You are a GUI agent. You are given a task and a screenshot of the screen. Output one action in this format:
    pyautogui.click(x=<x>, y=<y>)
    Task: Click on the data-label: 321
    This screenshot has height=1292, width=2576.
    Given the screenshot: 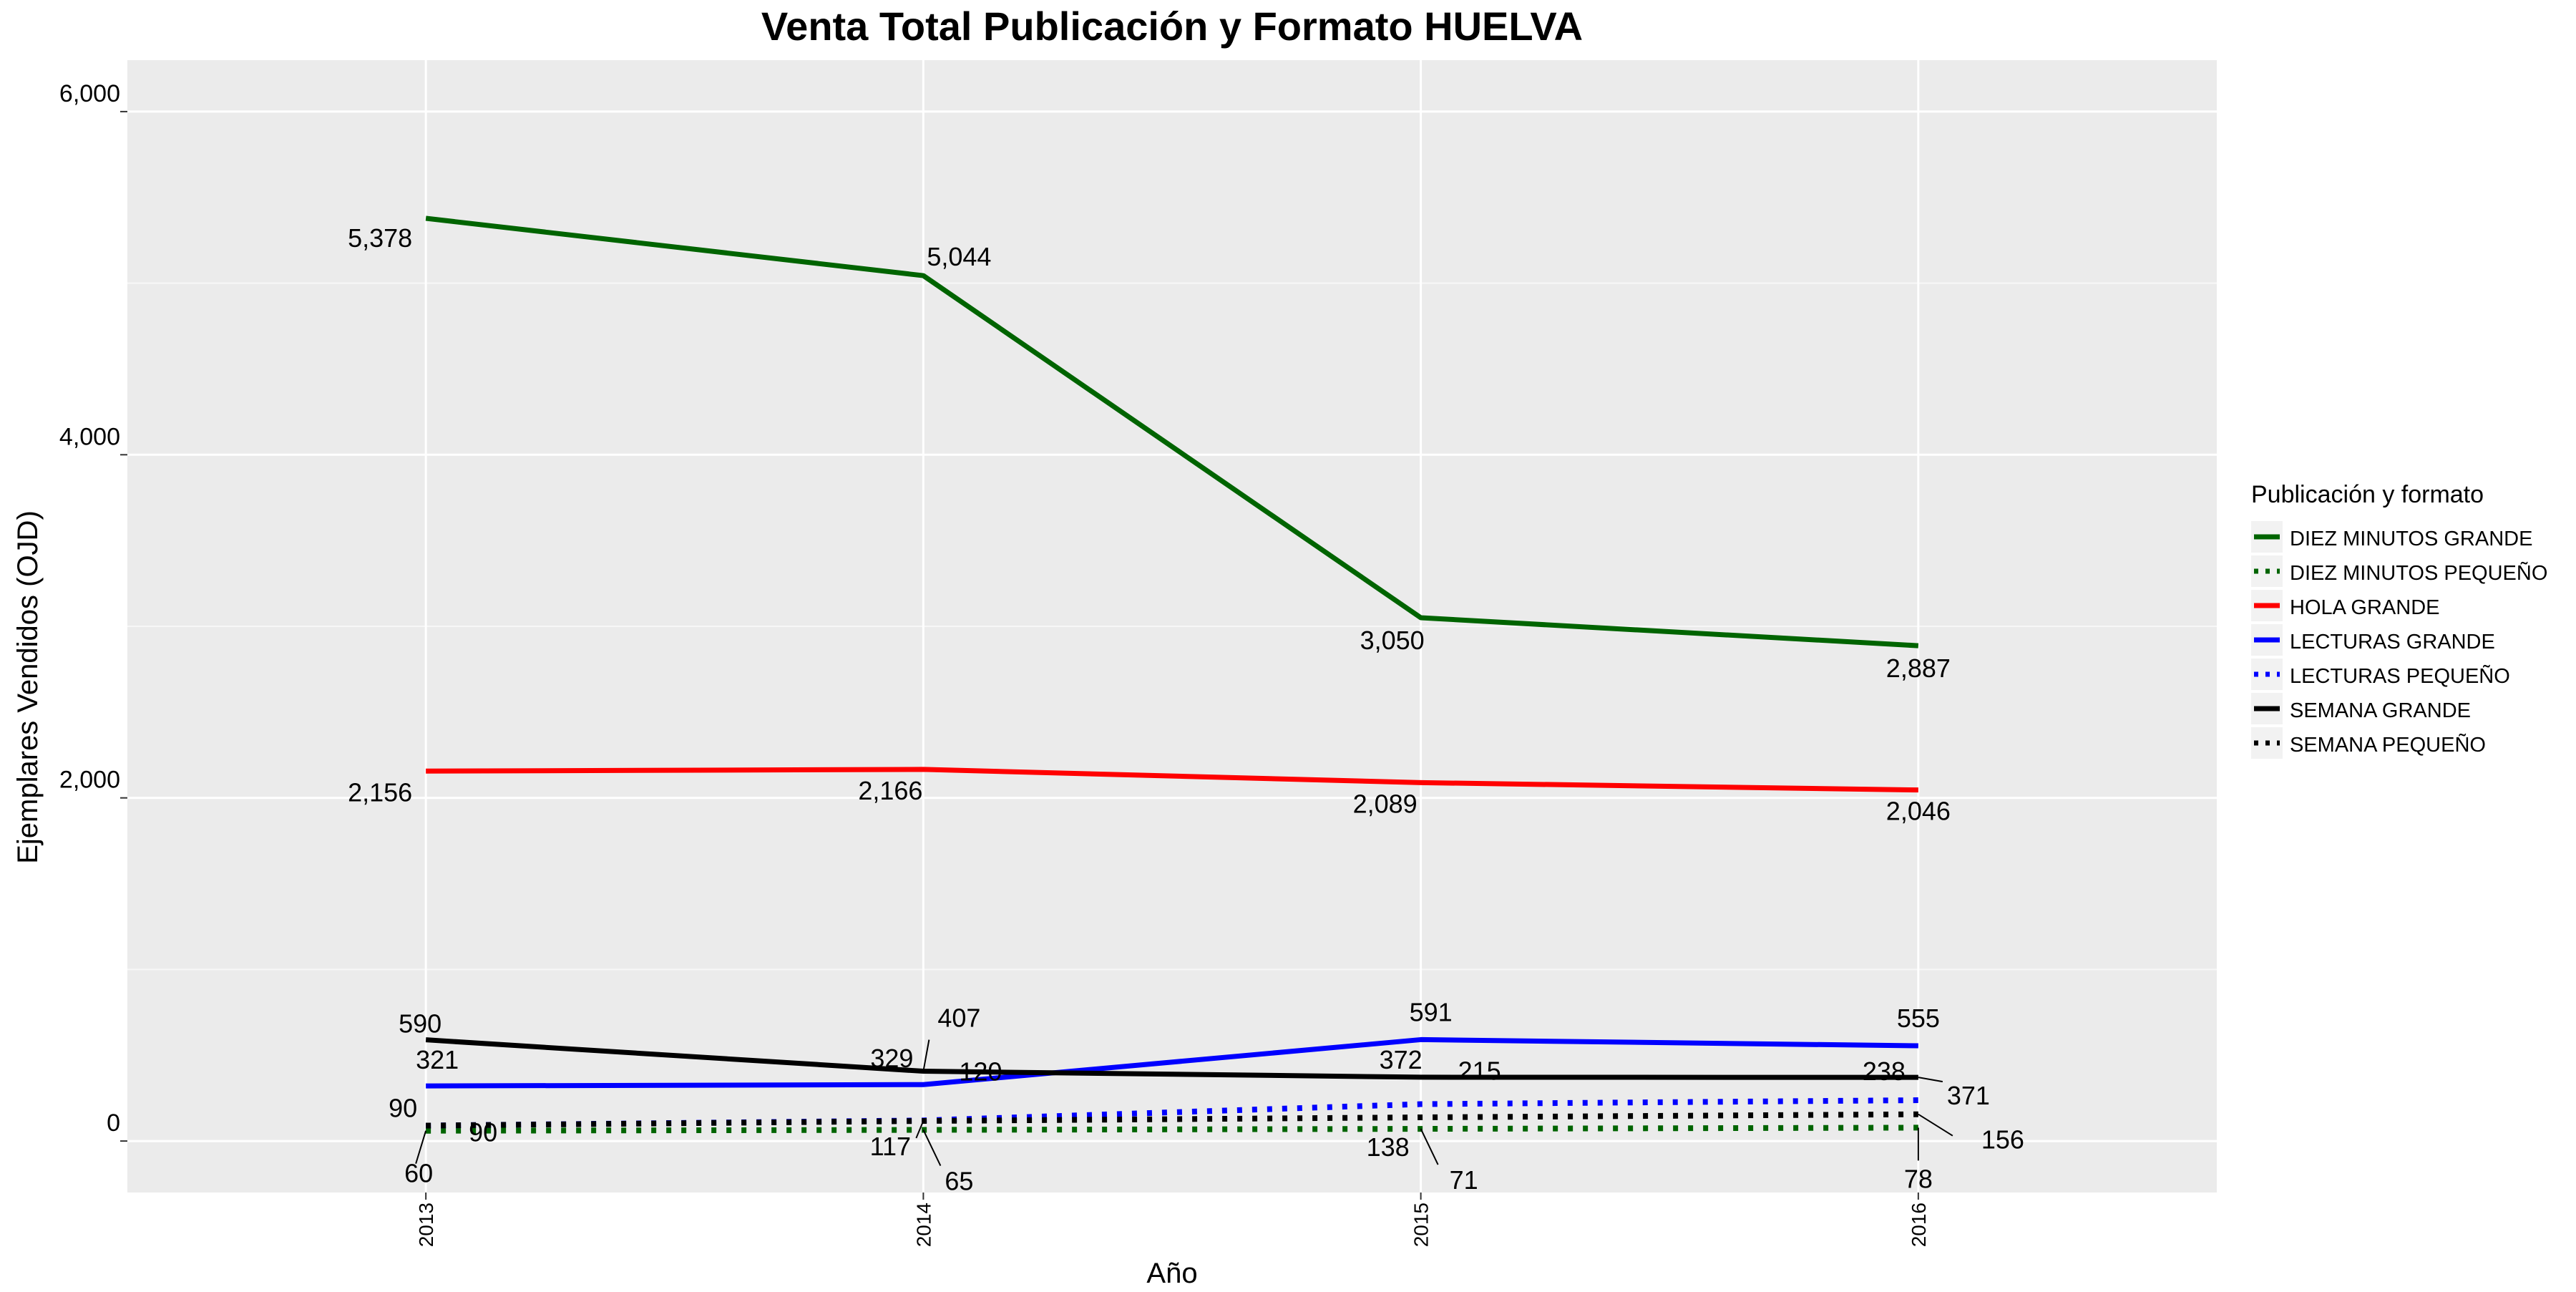 What is the action you would take?
    pyautogui.click(x=437, y=1059)
    